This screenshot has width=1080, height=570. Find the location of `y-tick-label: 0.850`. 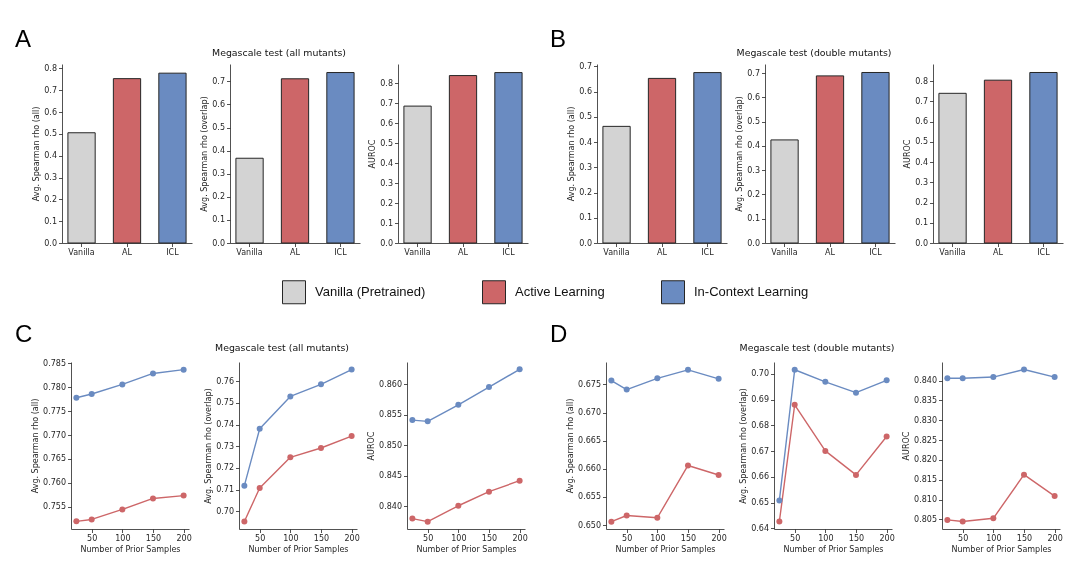

y-tick-label: 0.850 is located at coordinates (390, 445).